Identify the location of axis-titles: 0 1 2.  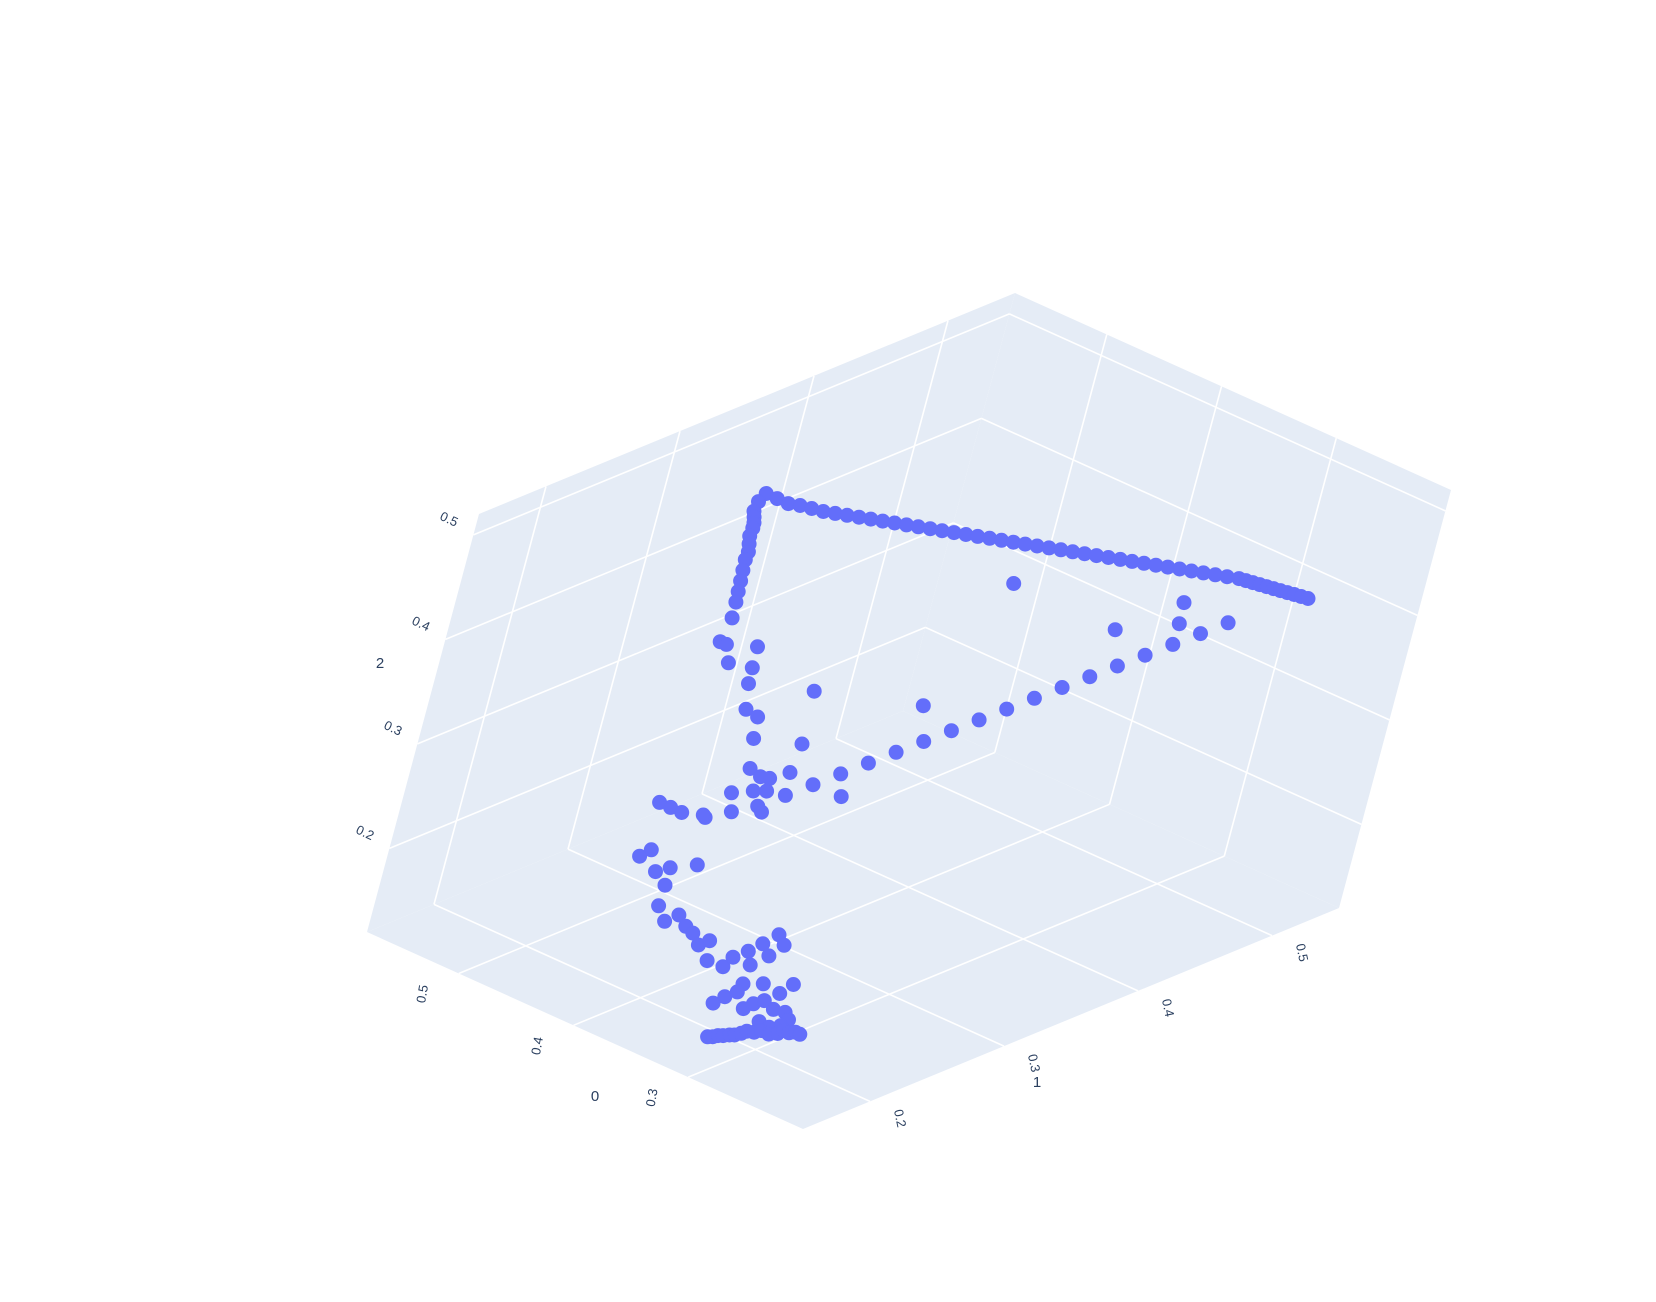
(708, 880).